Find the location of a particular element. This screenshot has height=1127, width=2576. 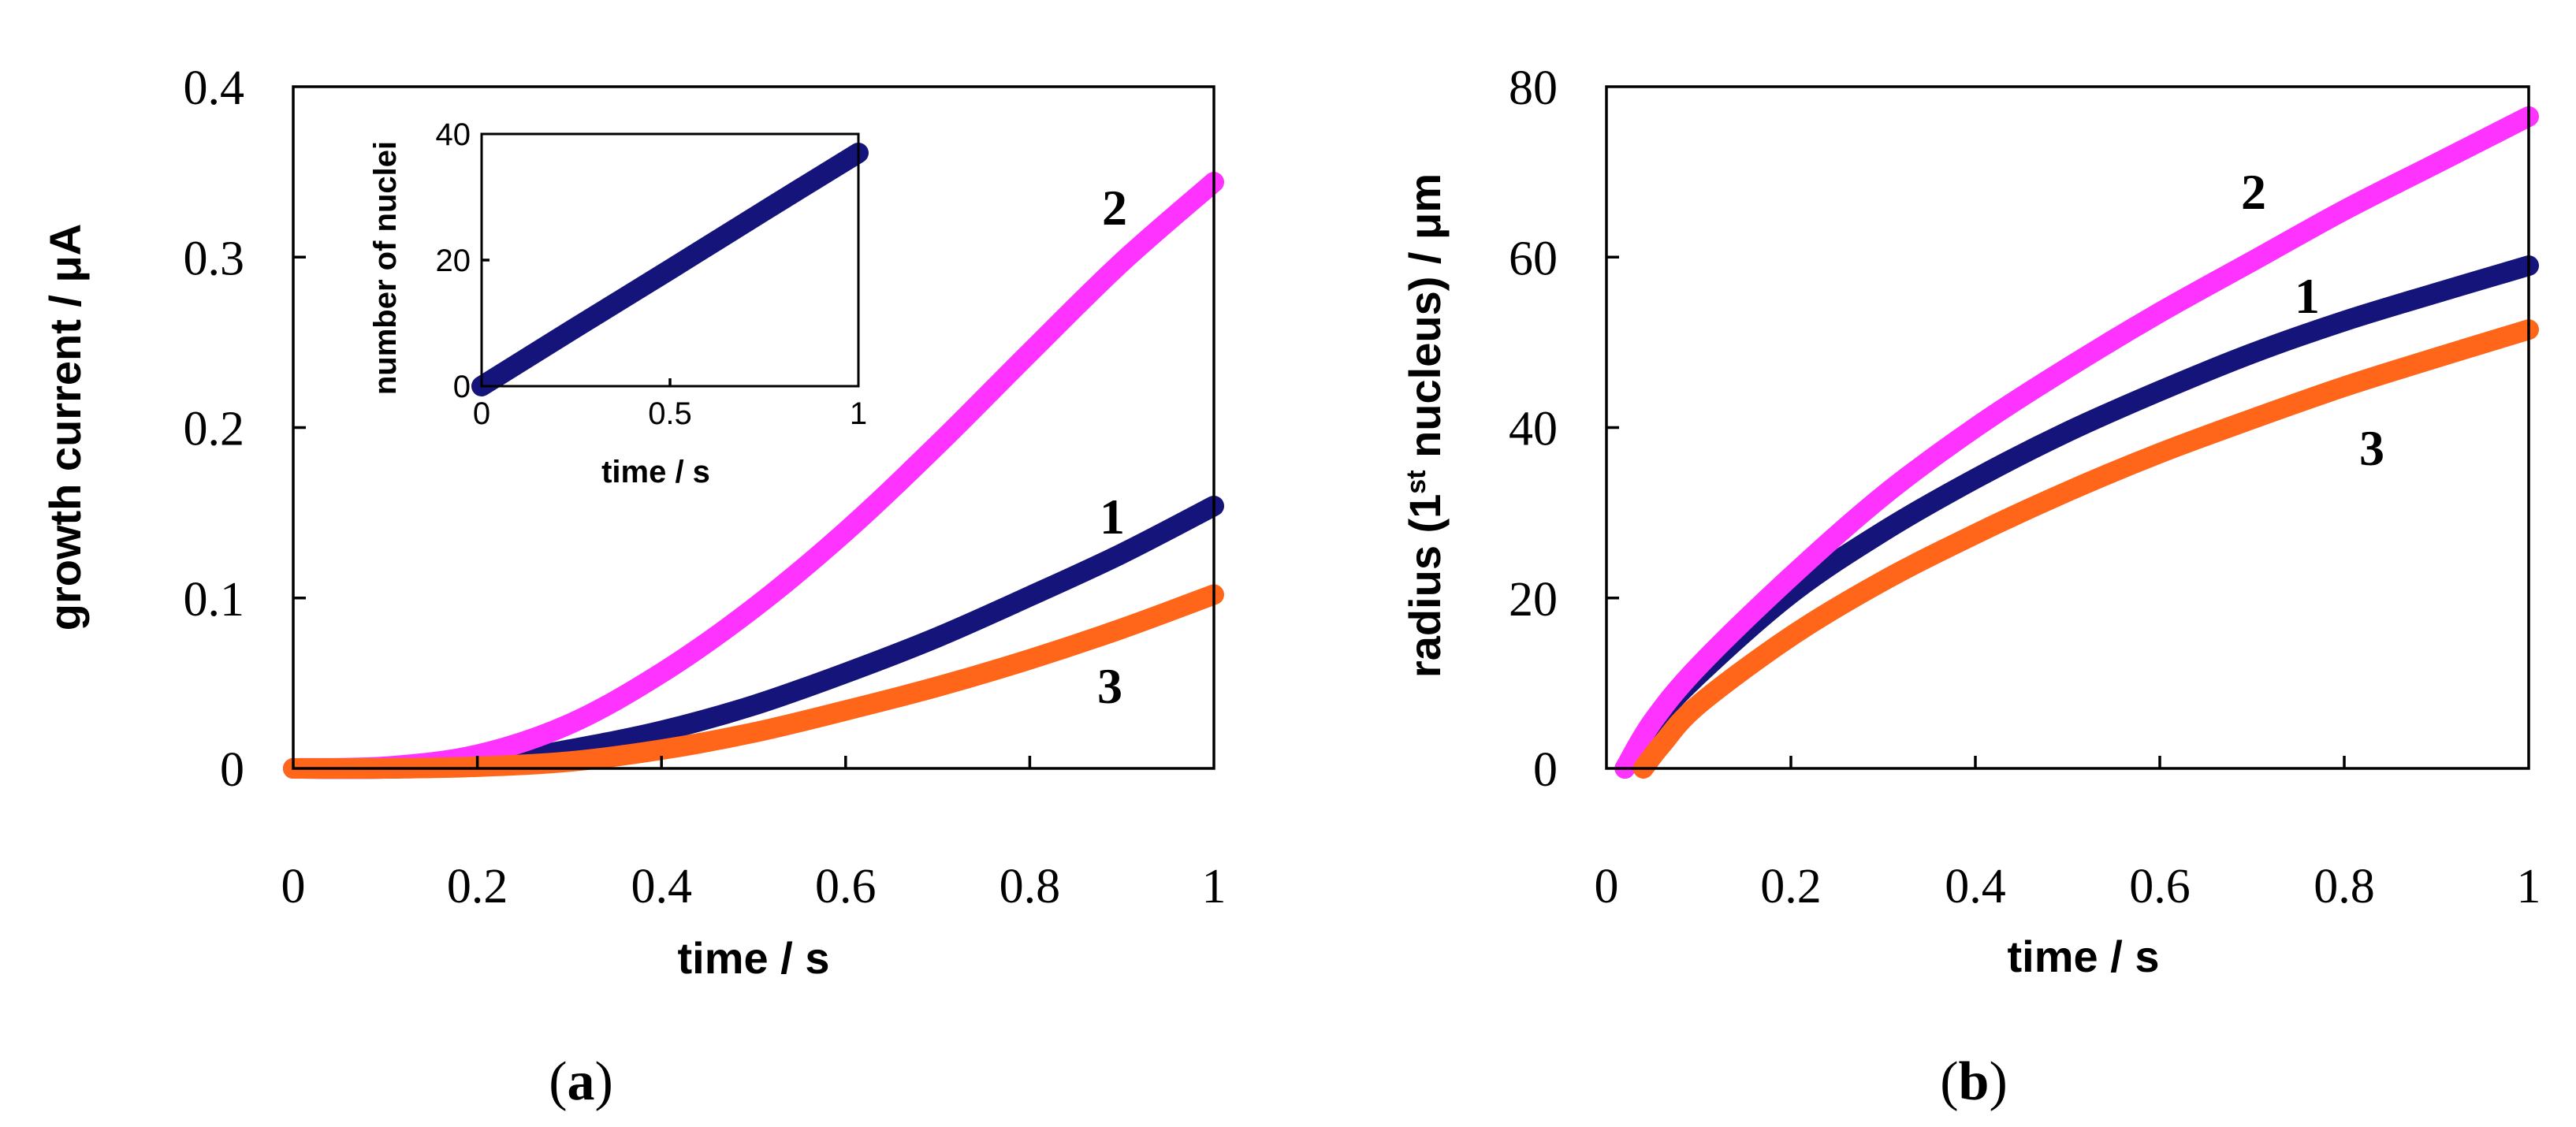

panel-a-label: (a) is located at coordinates (581, 1081).